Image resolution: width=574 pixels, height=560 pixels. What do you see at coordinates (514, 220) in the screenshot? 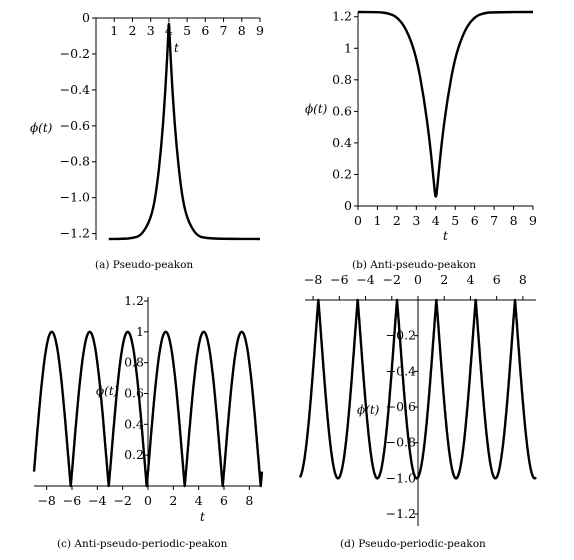
I see `panel-b-xtick-label: 8` at bounding box center [514, 220].